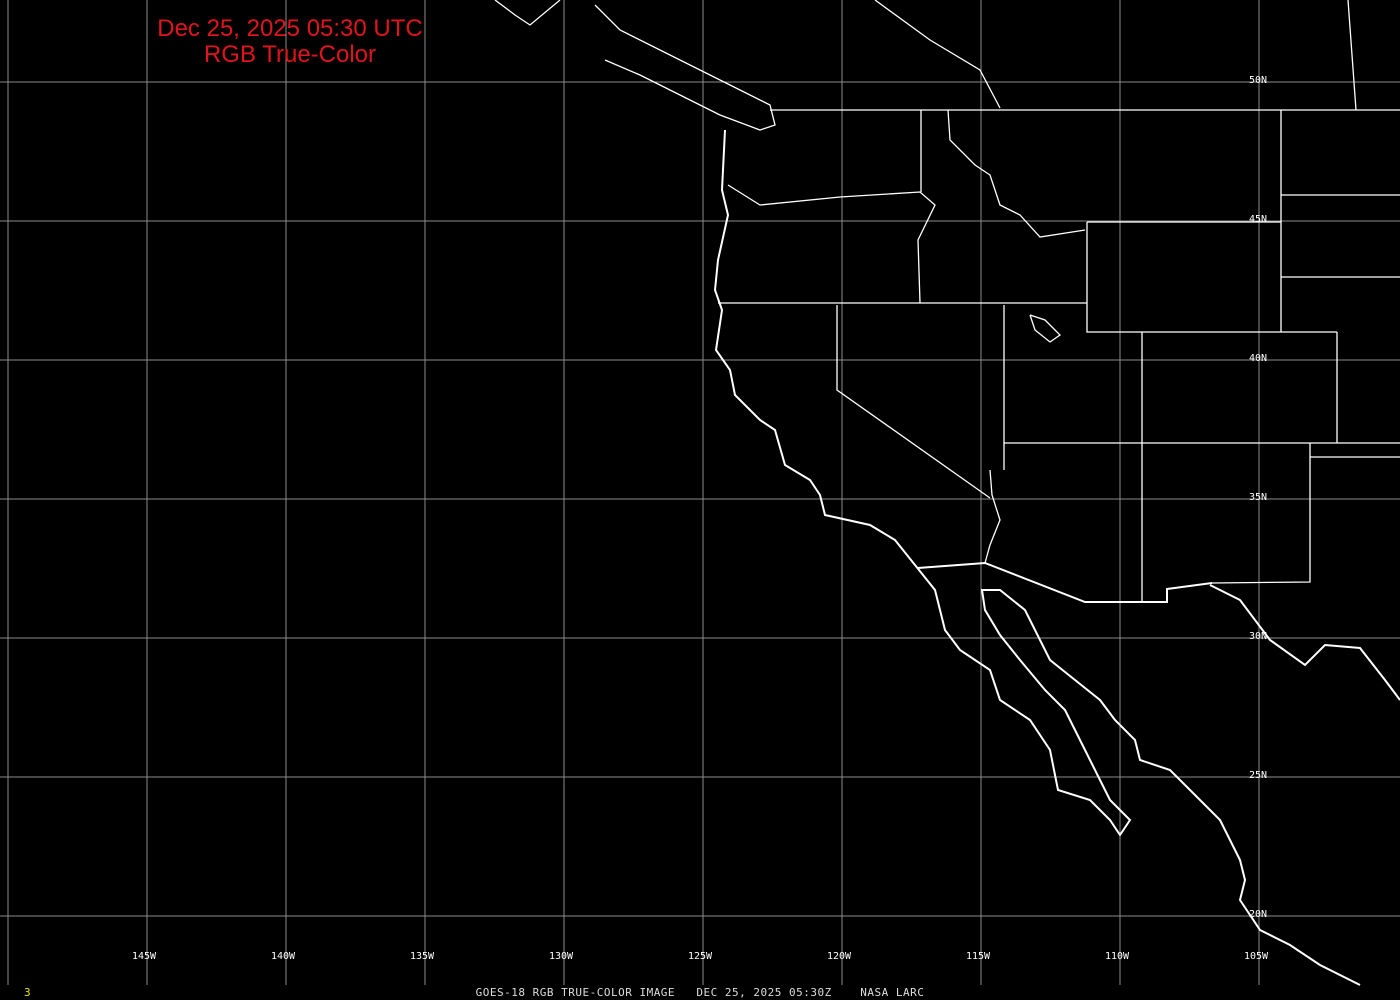 The image size is (1400, 1000). What do you see at coordinates (1211, 277) in the screenshot?
I see `border-id-wy` at bounding box center [1211, 277].